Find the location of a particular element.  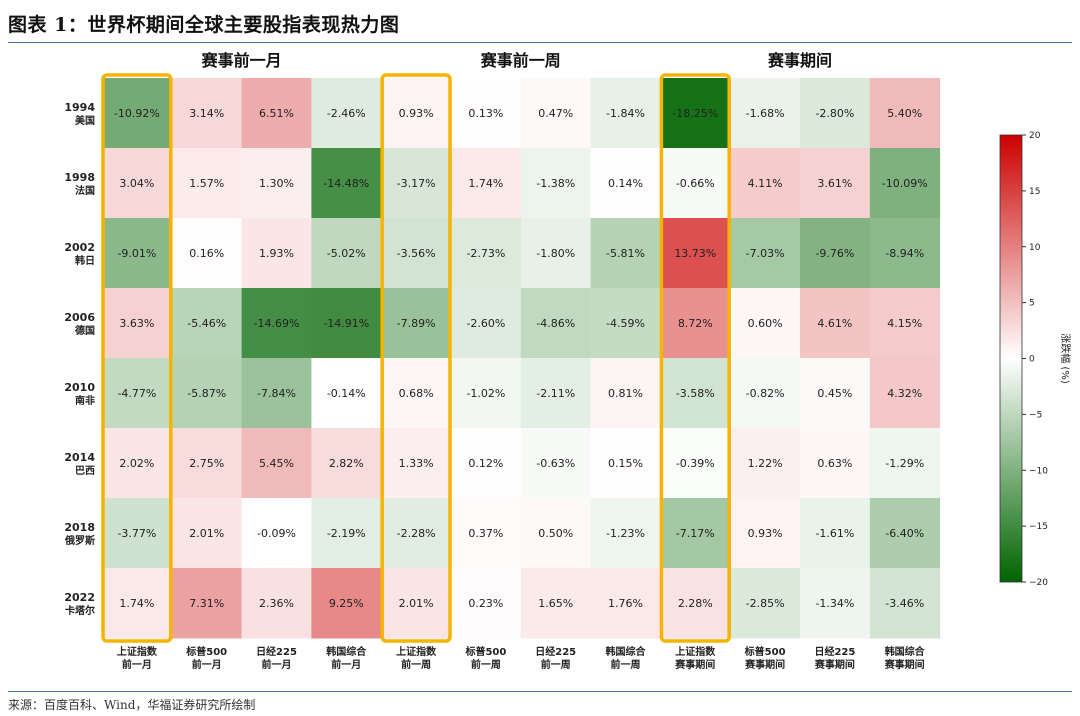

cell-value-label: -2.11% is located at coordinates (555, 393).